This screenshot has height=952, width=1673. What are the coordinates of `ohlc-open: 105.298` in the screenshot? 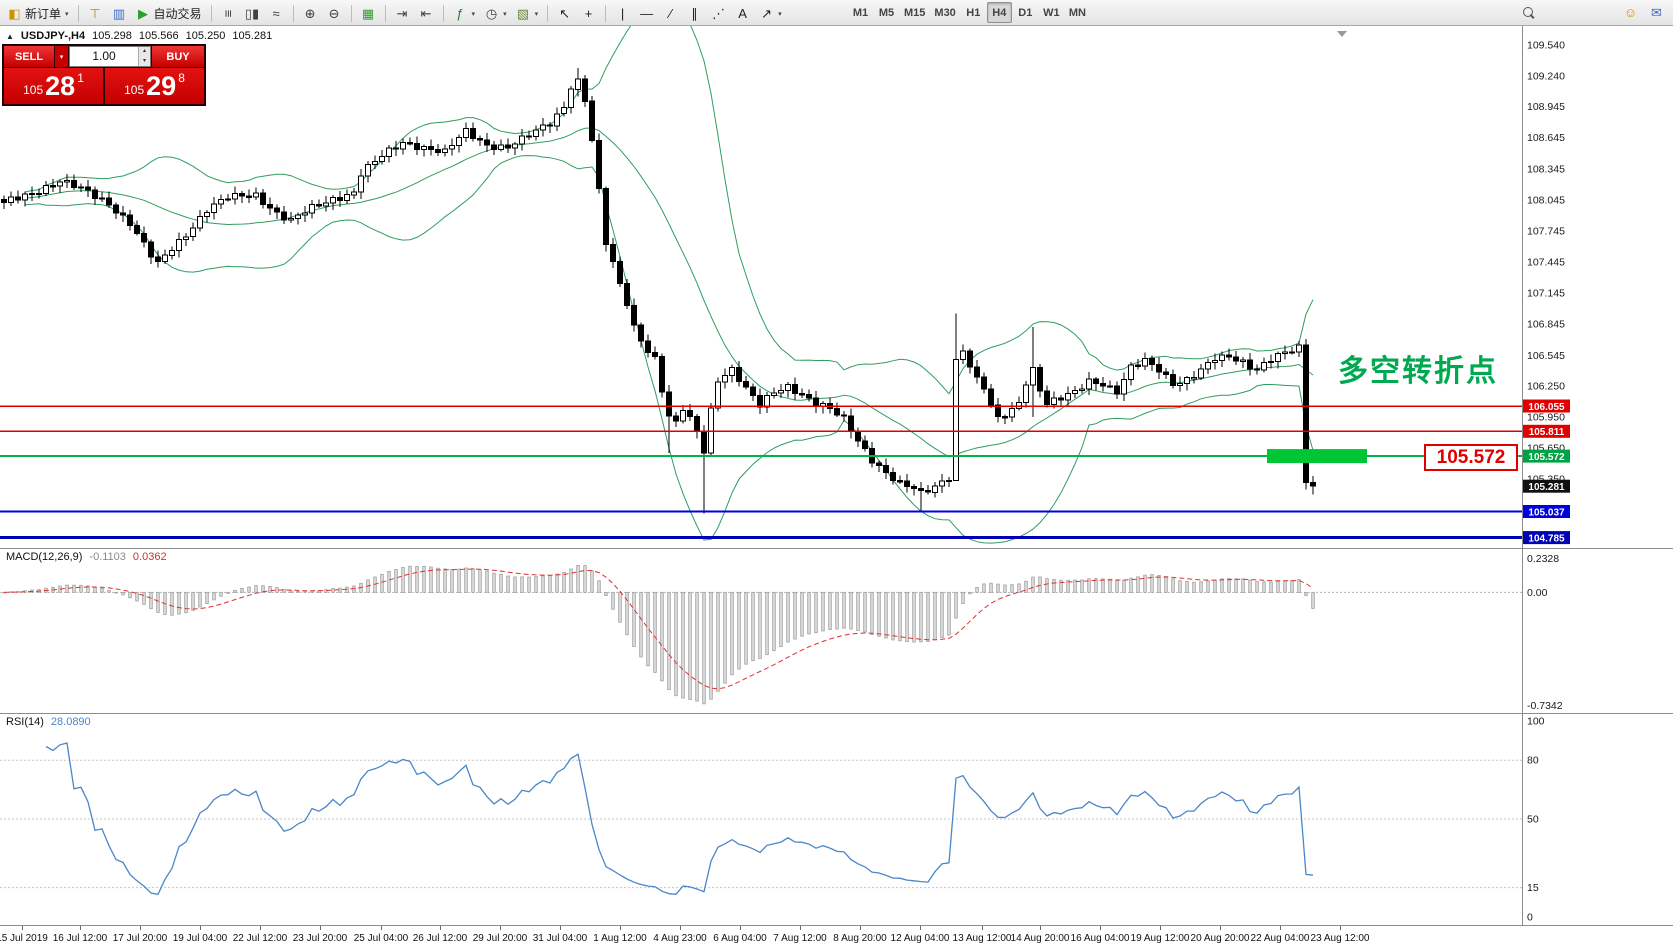 It's located at (112, 36).